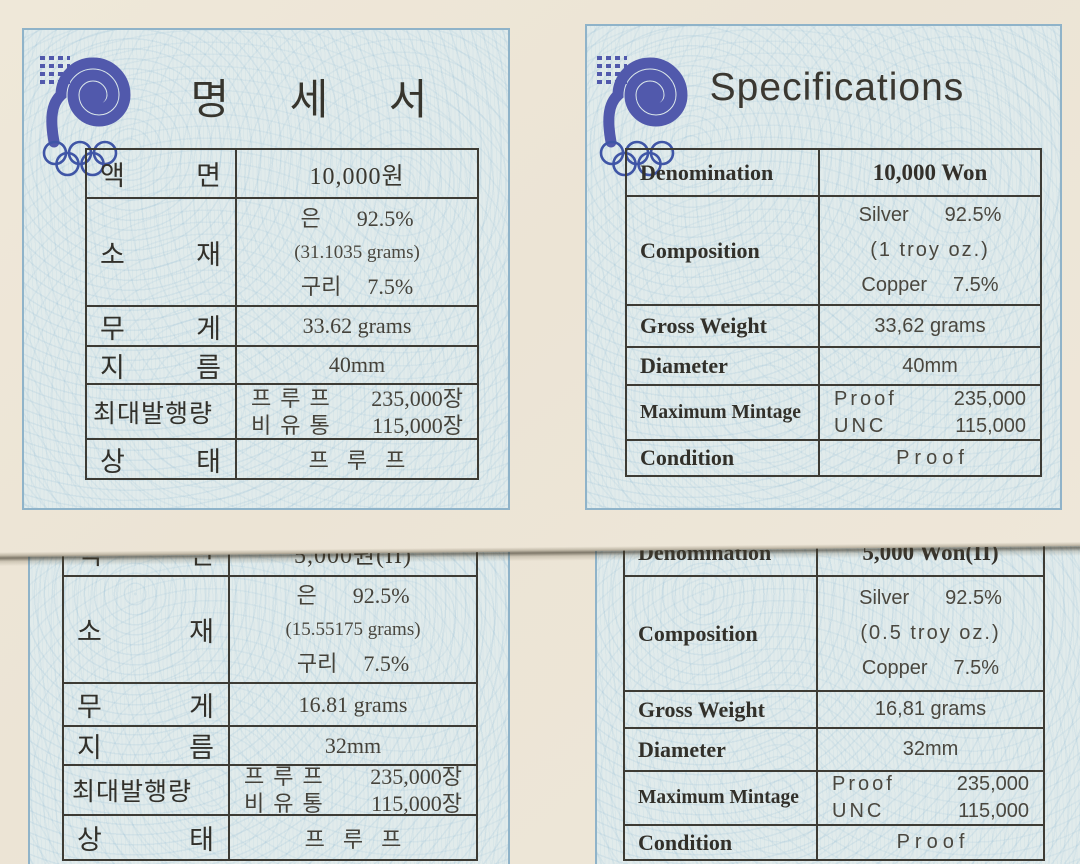 This screenshot has height=864, width=1080. Describe the element at coordinates (353, 803) in the screenshot. I see `mintage-unc-line: 비유통 115,000장` at that location.